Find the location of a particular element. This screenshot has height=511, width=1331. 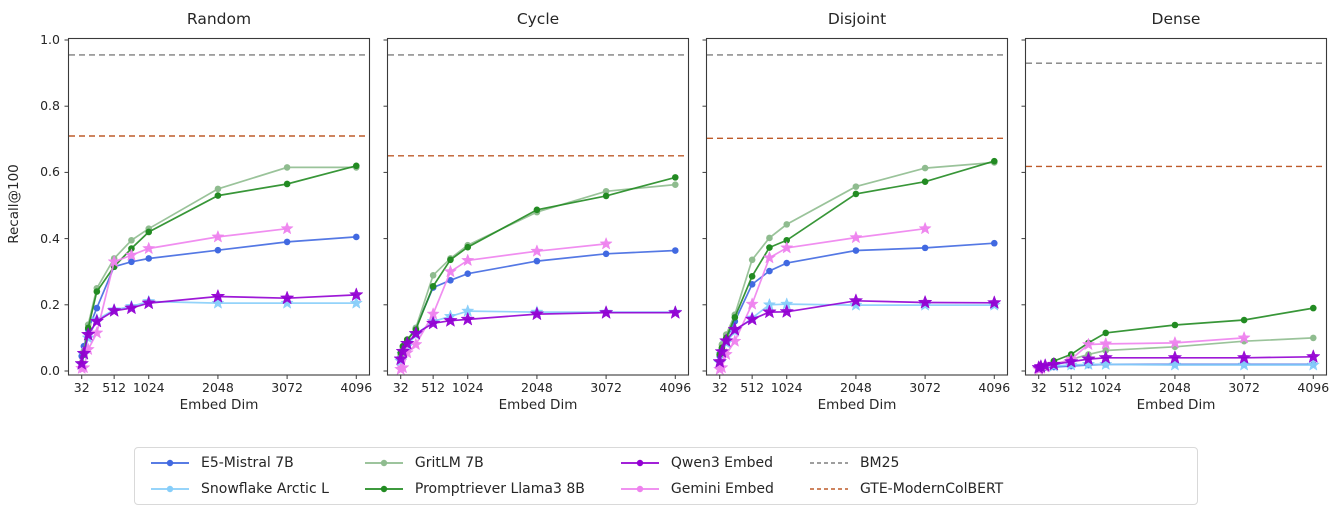

y-axis-label: Recall@100 is located at coordinates (14, 204).